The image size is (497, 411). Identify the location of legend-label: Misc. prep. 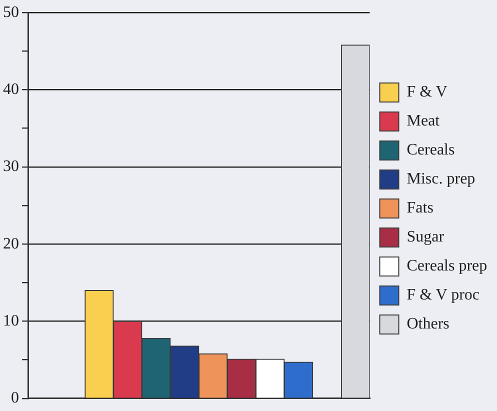
(441, 179).